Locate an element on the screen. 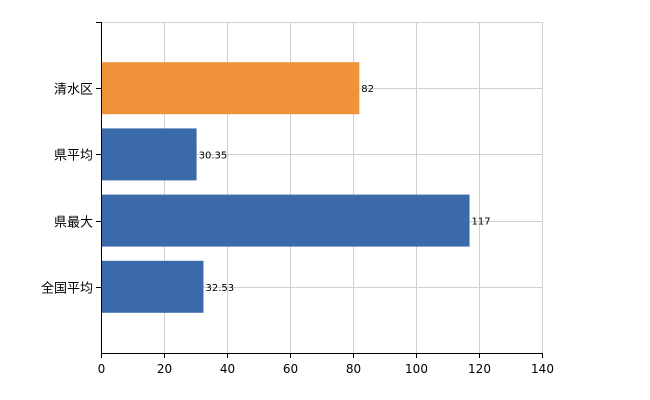 This screenshot has height=400, width=650. data-label: 82 is located at coordinates (367, 89).